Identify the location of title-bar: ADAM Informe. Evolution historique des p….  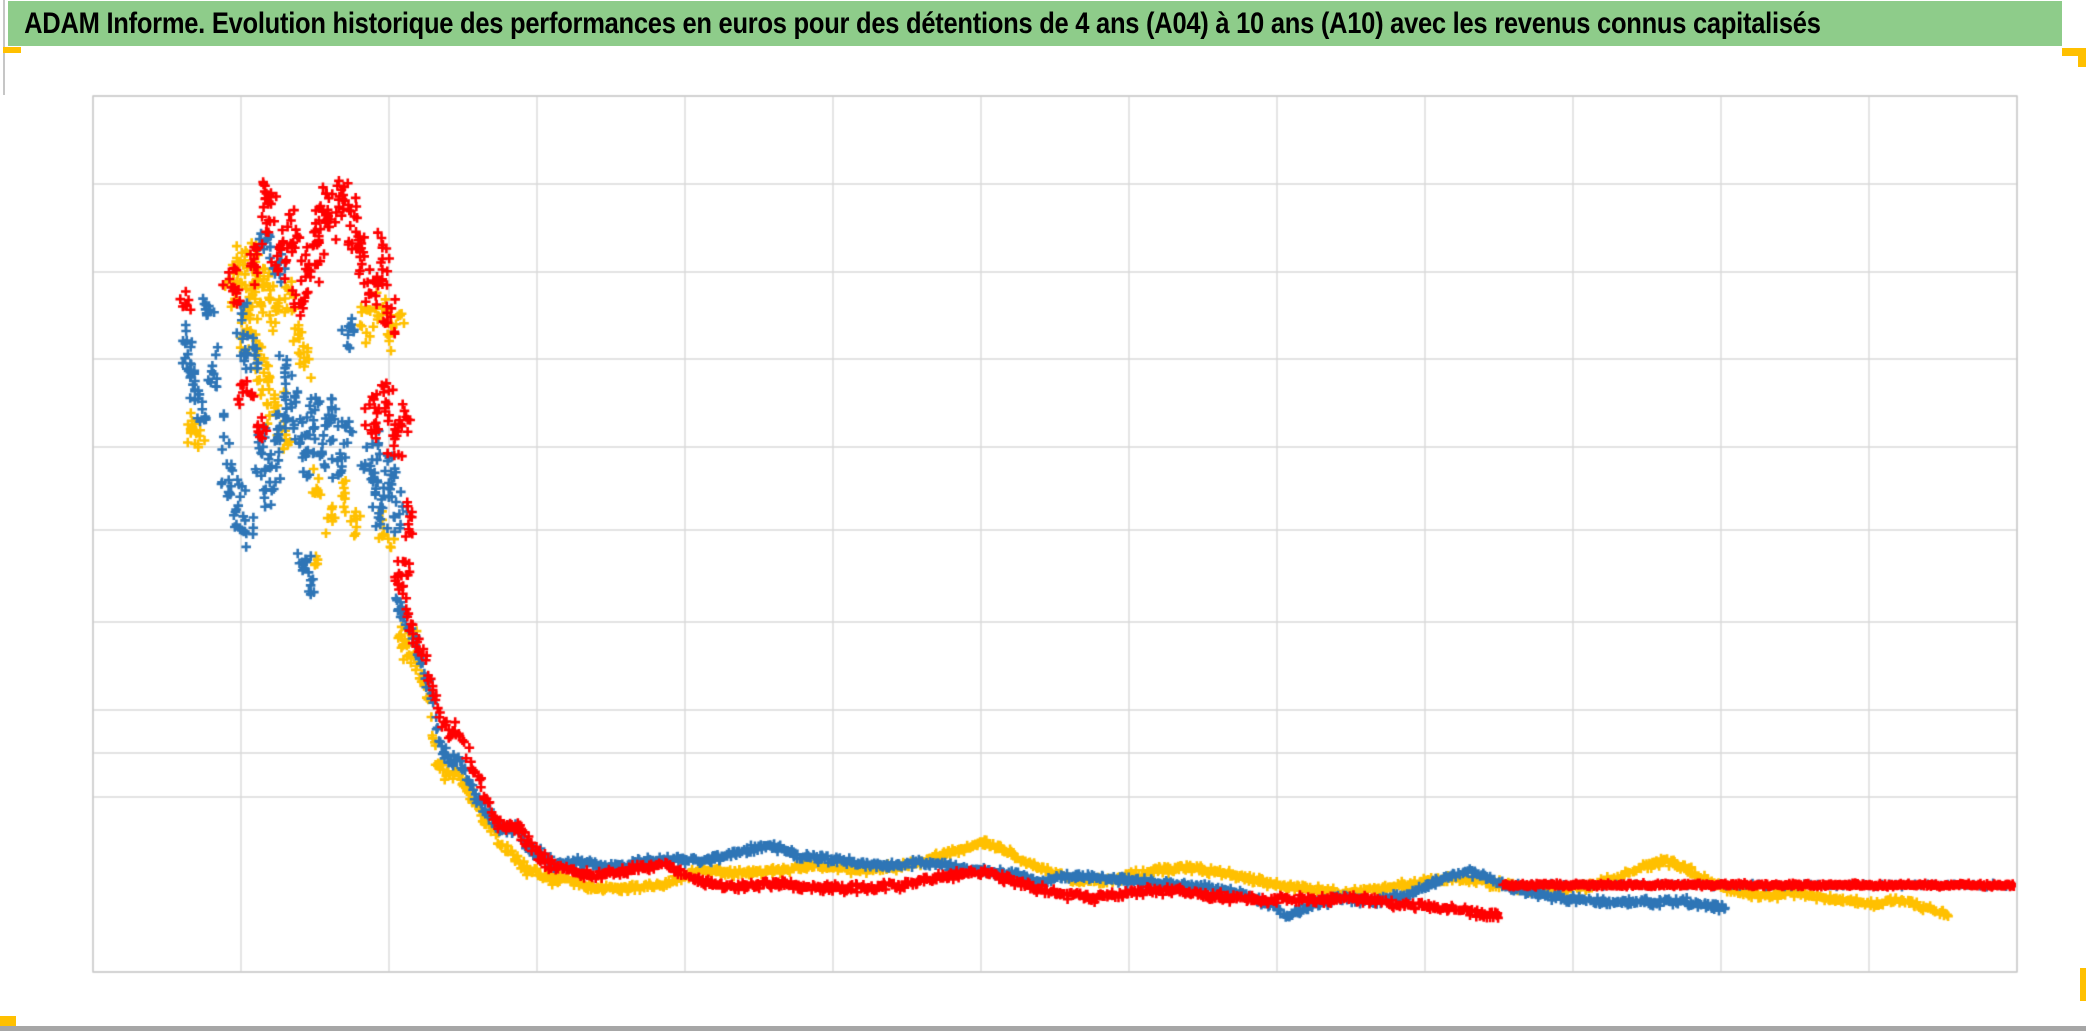
(1035, 23).